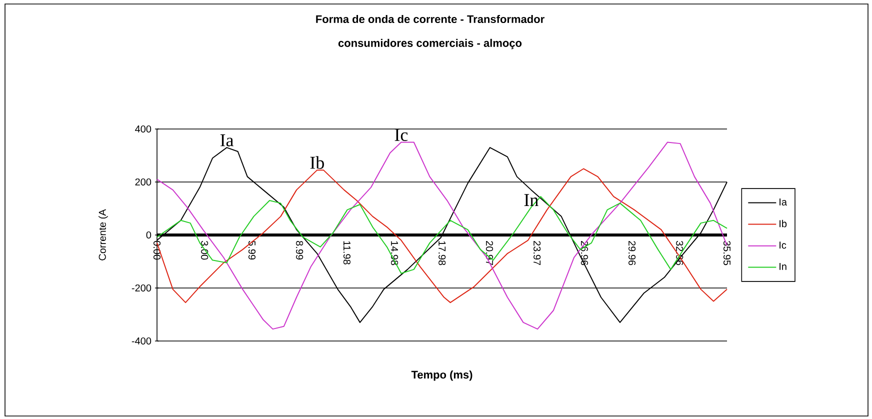 The height and width of the screenshot is (419, 872). What do you see at coordinates (632, 253) in the screenshot?
I see `x-tick-label: 29.96` at bounding box center [632, 253].